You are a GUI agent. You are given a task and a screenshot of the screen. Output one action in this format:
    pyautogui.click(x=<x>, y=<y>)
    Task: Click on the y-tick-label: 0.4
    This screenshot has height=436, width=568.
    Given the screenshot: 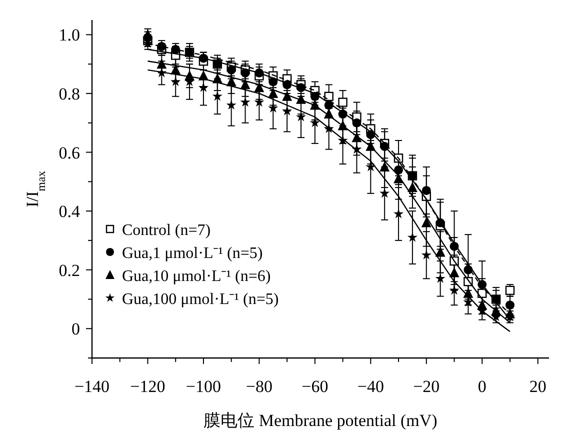 What is the action you would take?
    pyautogui.click(x=69, y=212)
    